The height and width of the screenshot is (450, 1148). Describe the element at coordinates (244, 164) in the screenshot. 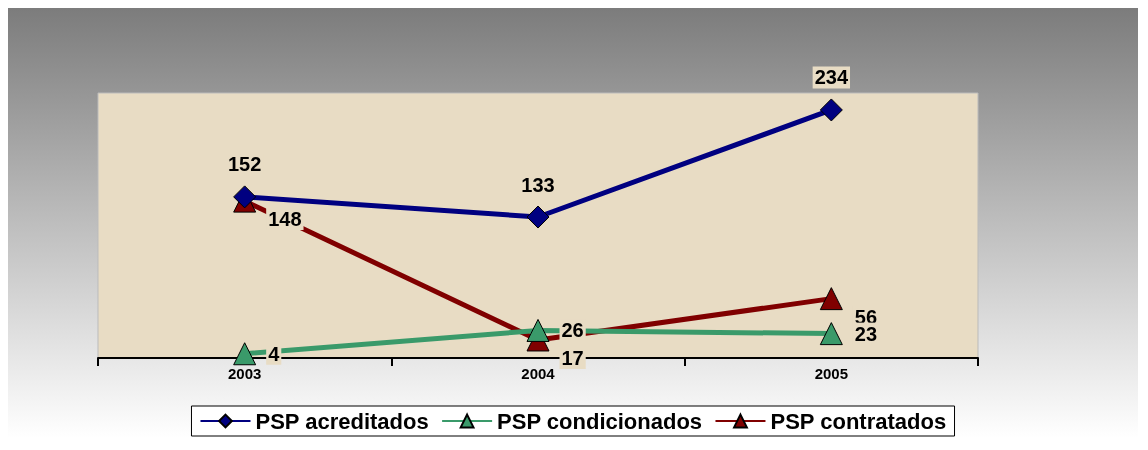

I see `data-label: 152` at that location.